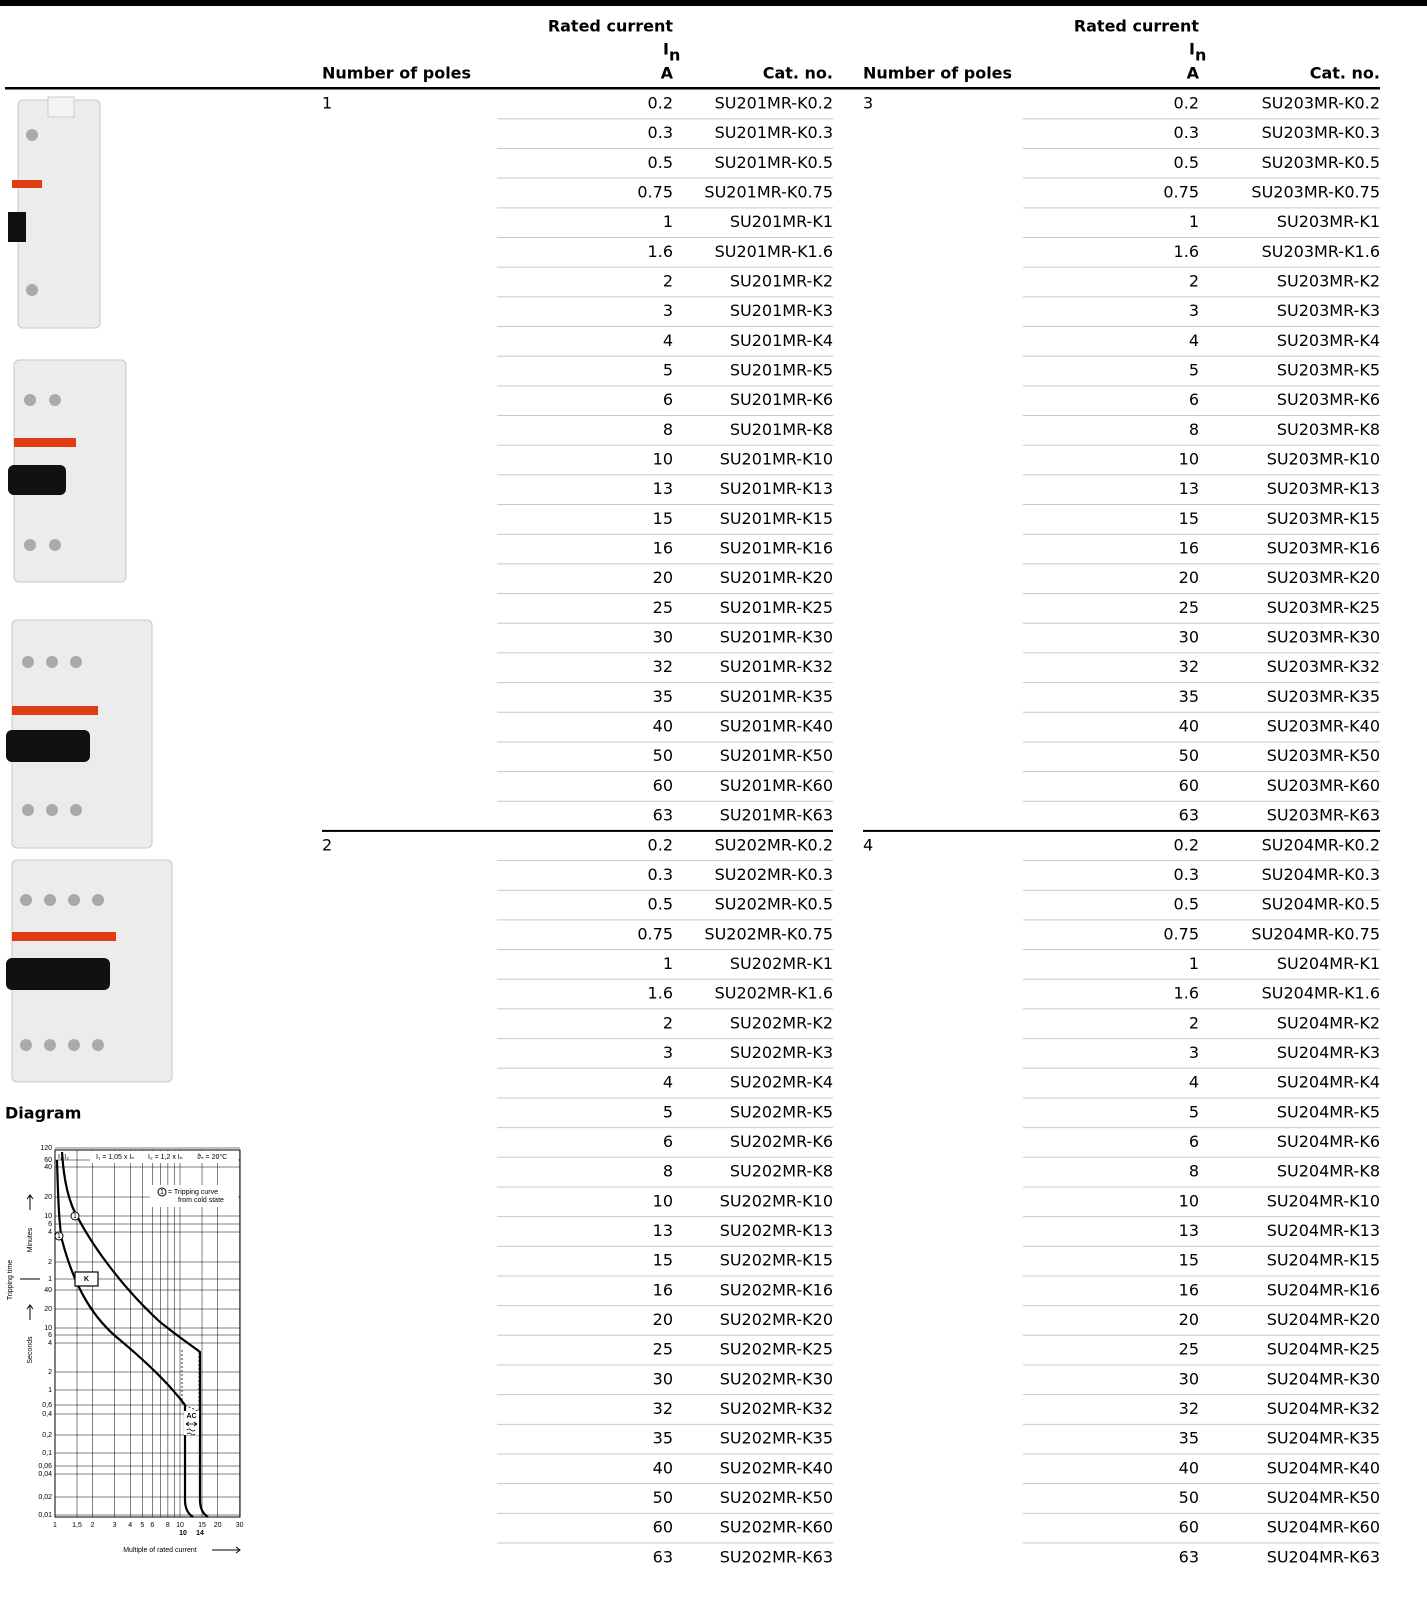 Image resolution: width=1427 pixels, height=1604 pixels. Describe the element at coordinates (1321, 904) in the screenshot. I see `cat-no-cell: SU204MR-K0.5` at that location.